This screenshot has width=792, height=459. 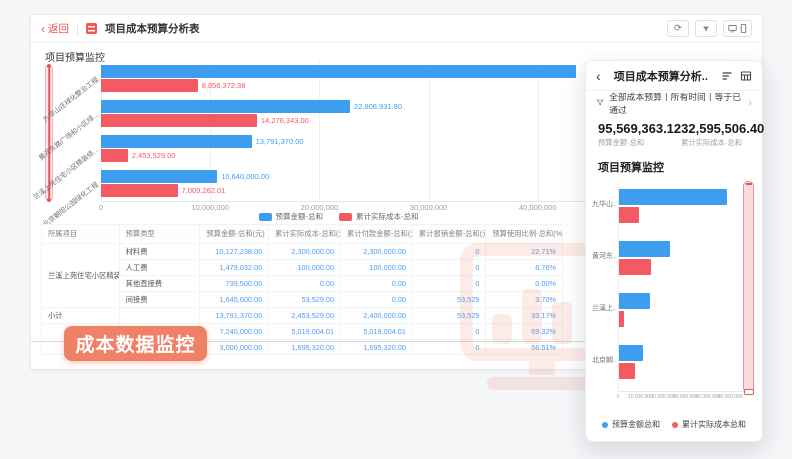 What do you see at coordinates (396, 29) in the screenshot?
I see `window-topbar: ‹ 返回 项目成本预算分析表 ⟳` at bounding box center [396, 29].